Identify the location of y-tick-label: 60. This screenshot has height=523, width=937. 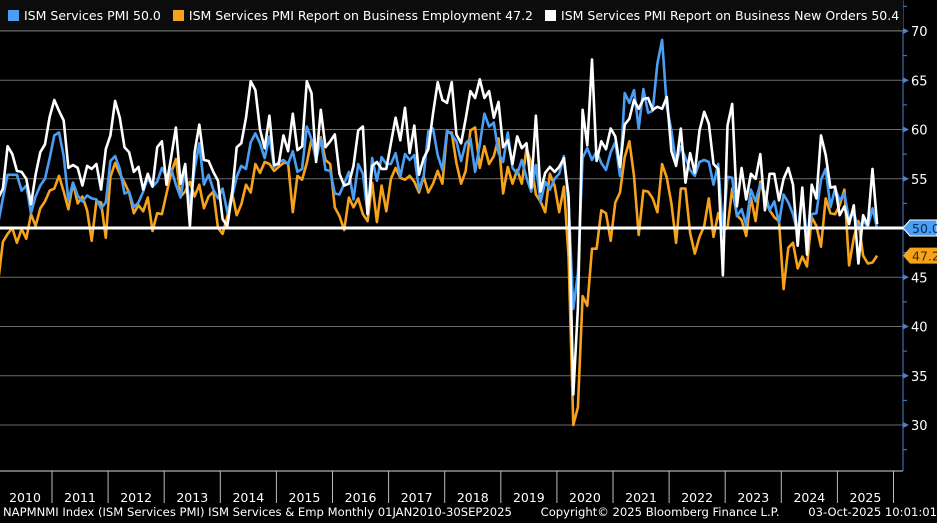
(919, 131).